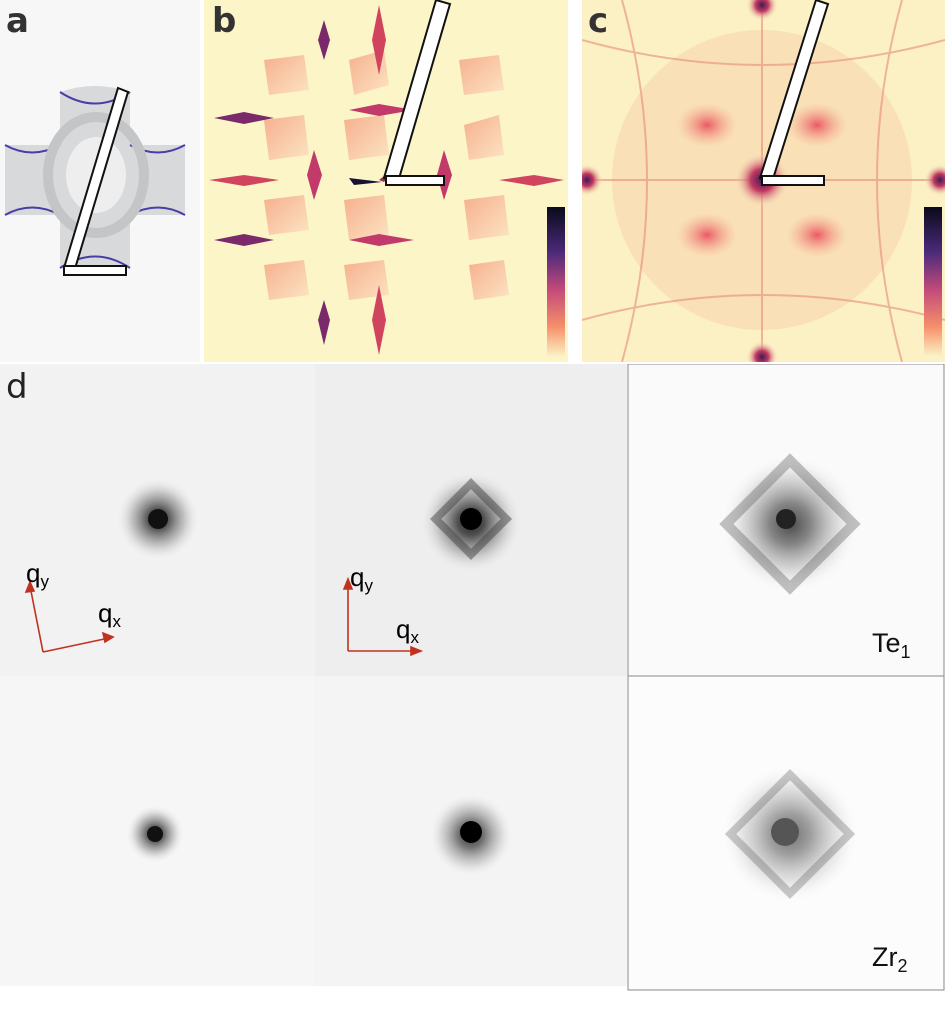 The image size is (945, 1020). Describe the element at coordinates (891, 645) in the screenshot. I see `te1-label: Te1` at that location.